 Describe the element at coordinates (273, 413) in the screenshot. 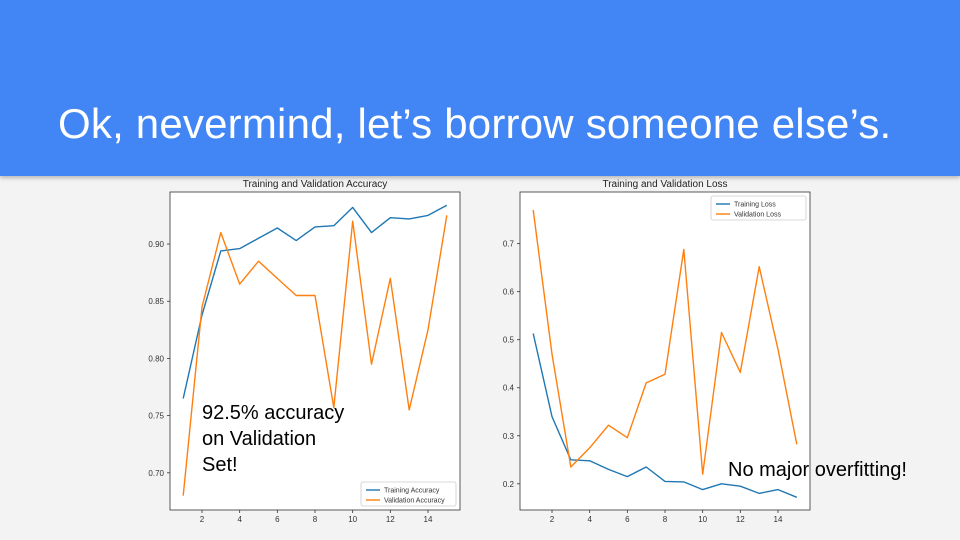

I see `accuracy-callout-line: 92.5% accuracy` at that location.